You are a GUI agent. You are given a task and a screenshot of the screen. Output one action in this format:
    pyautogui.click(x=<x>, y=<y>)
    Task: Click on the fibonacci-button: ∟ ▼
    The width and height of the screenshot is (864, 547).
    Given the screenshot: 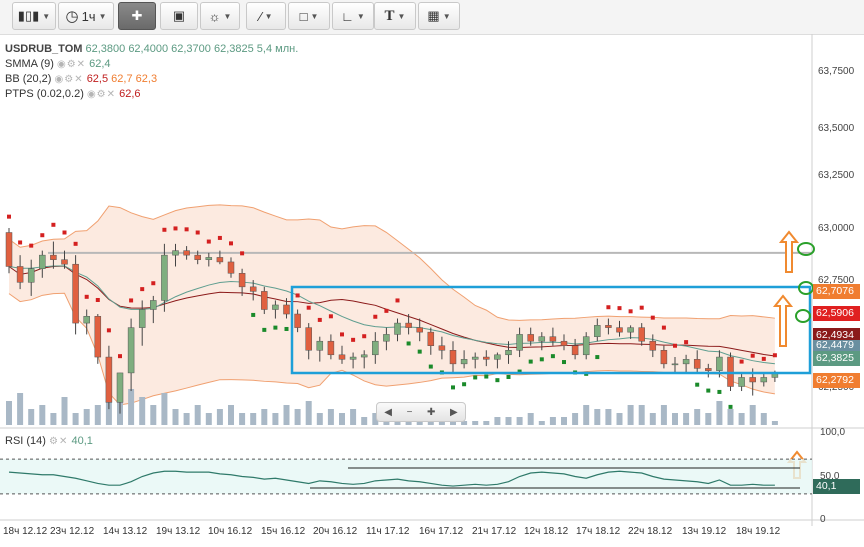 What is the action you would take?
    pyautogui.click(x=353, y=16)
    